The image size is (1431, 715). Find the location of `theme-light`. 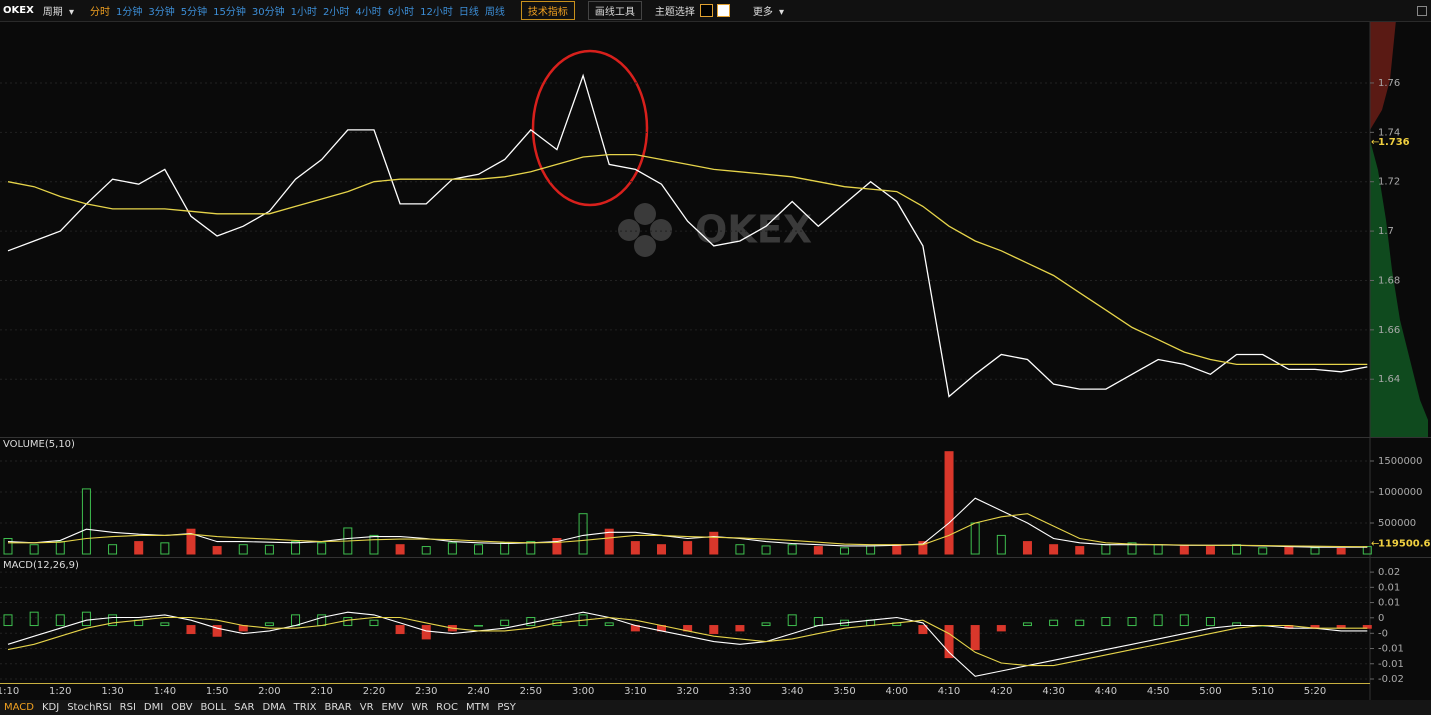

theme-light is located at coordinates (723, 10).